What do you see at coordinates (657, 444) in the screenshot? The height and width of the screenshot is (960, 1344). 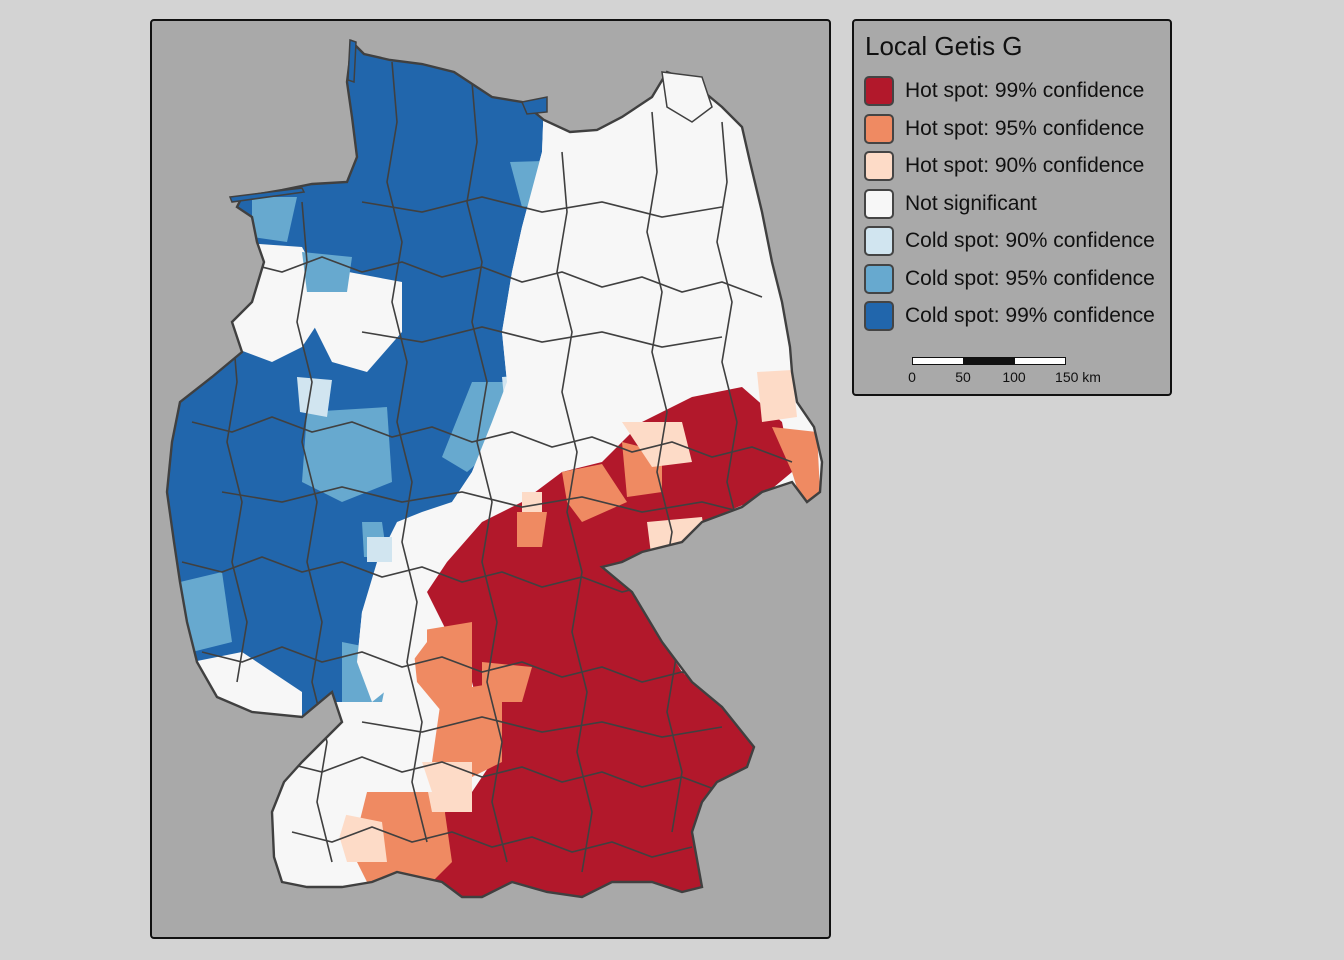 I see `hot-spot-90-leipzig` at bounding box center [657, 444].